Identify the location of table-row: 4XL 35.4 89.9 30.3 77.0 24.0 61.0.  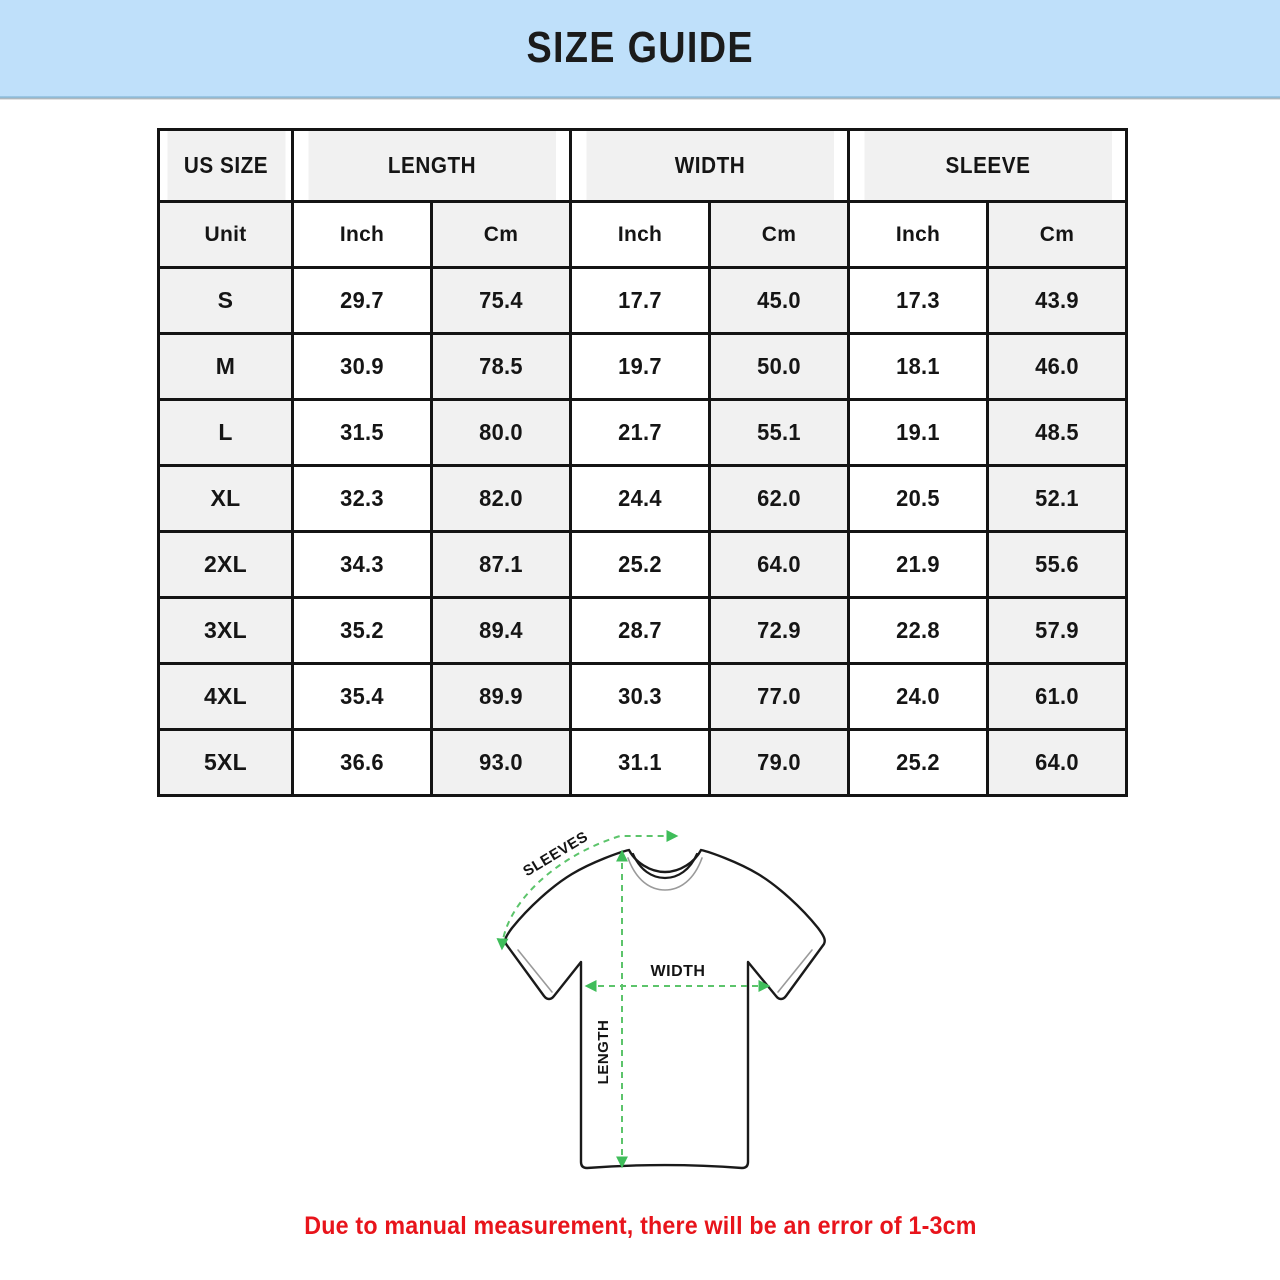
(643, 696).